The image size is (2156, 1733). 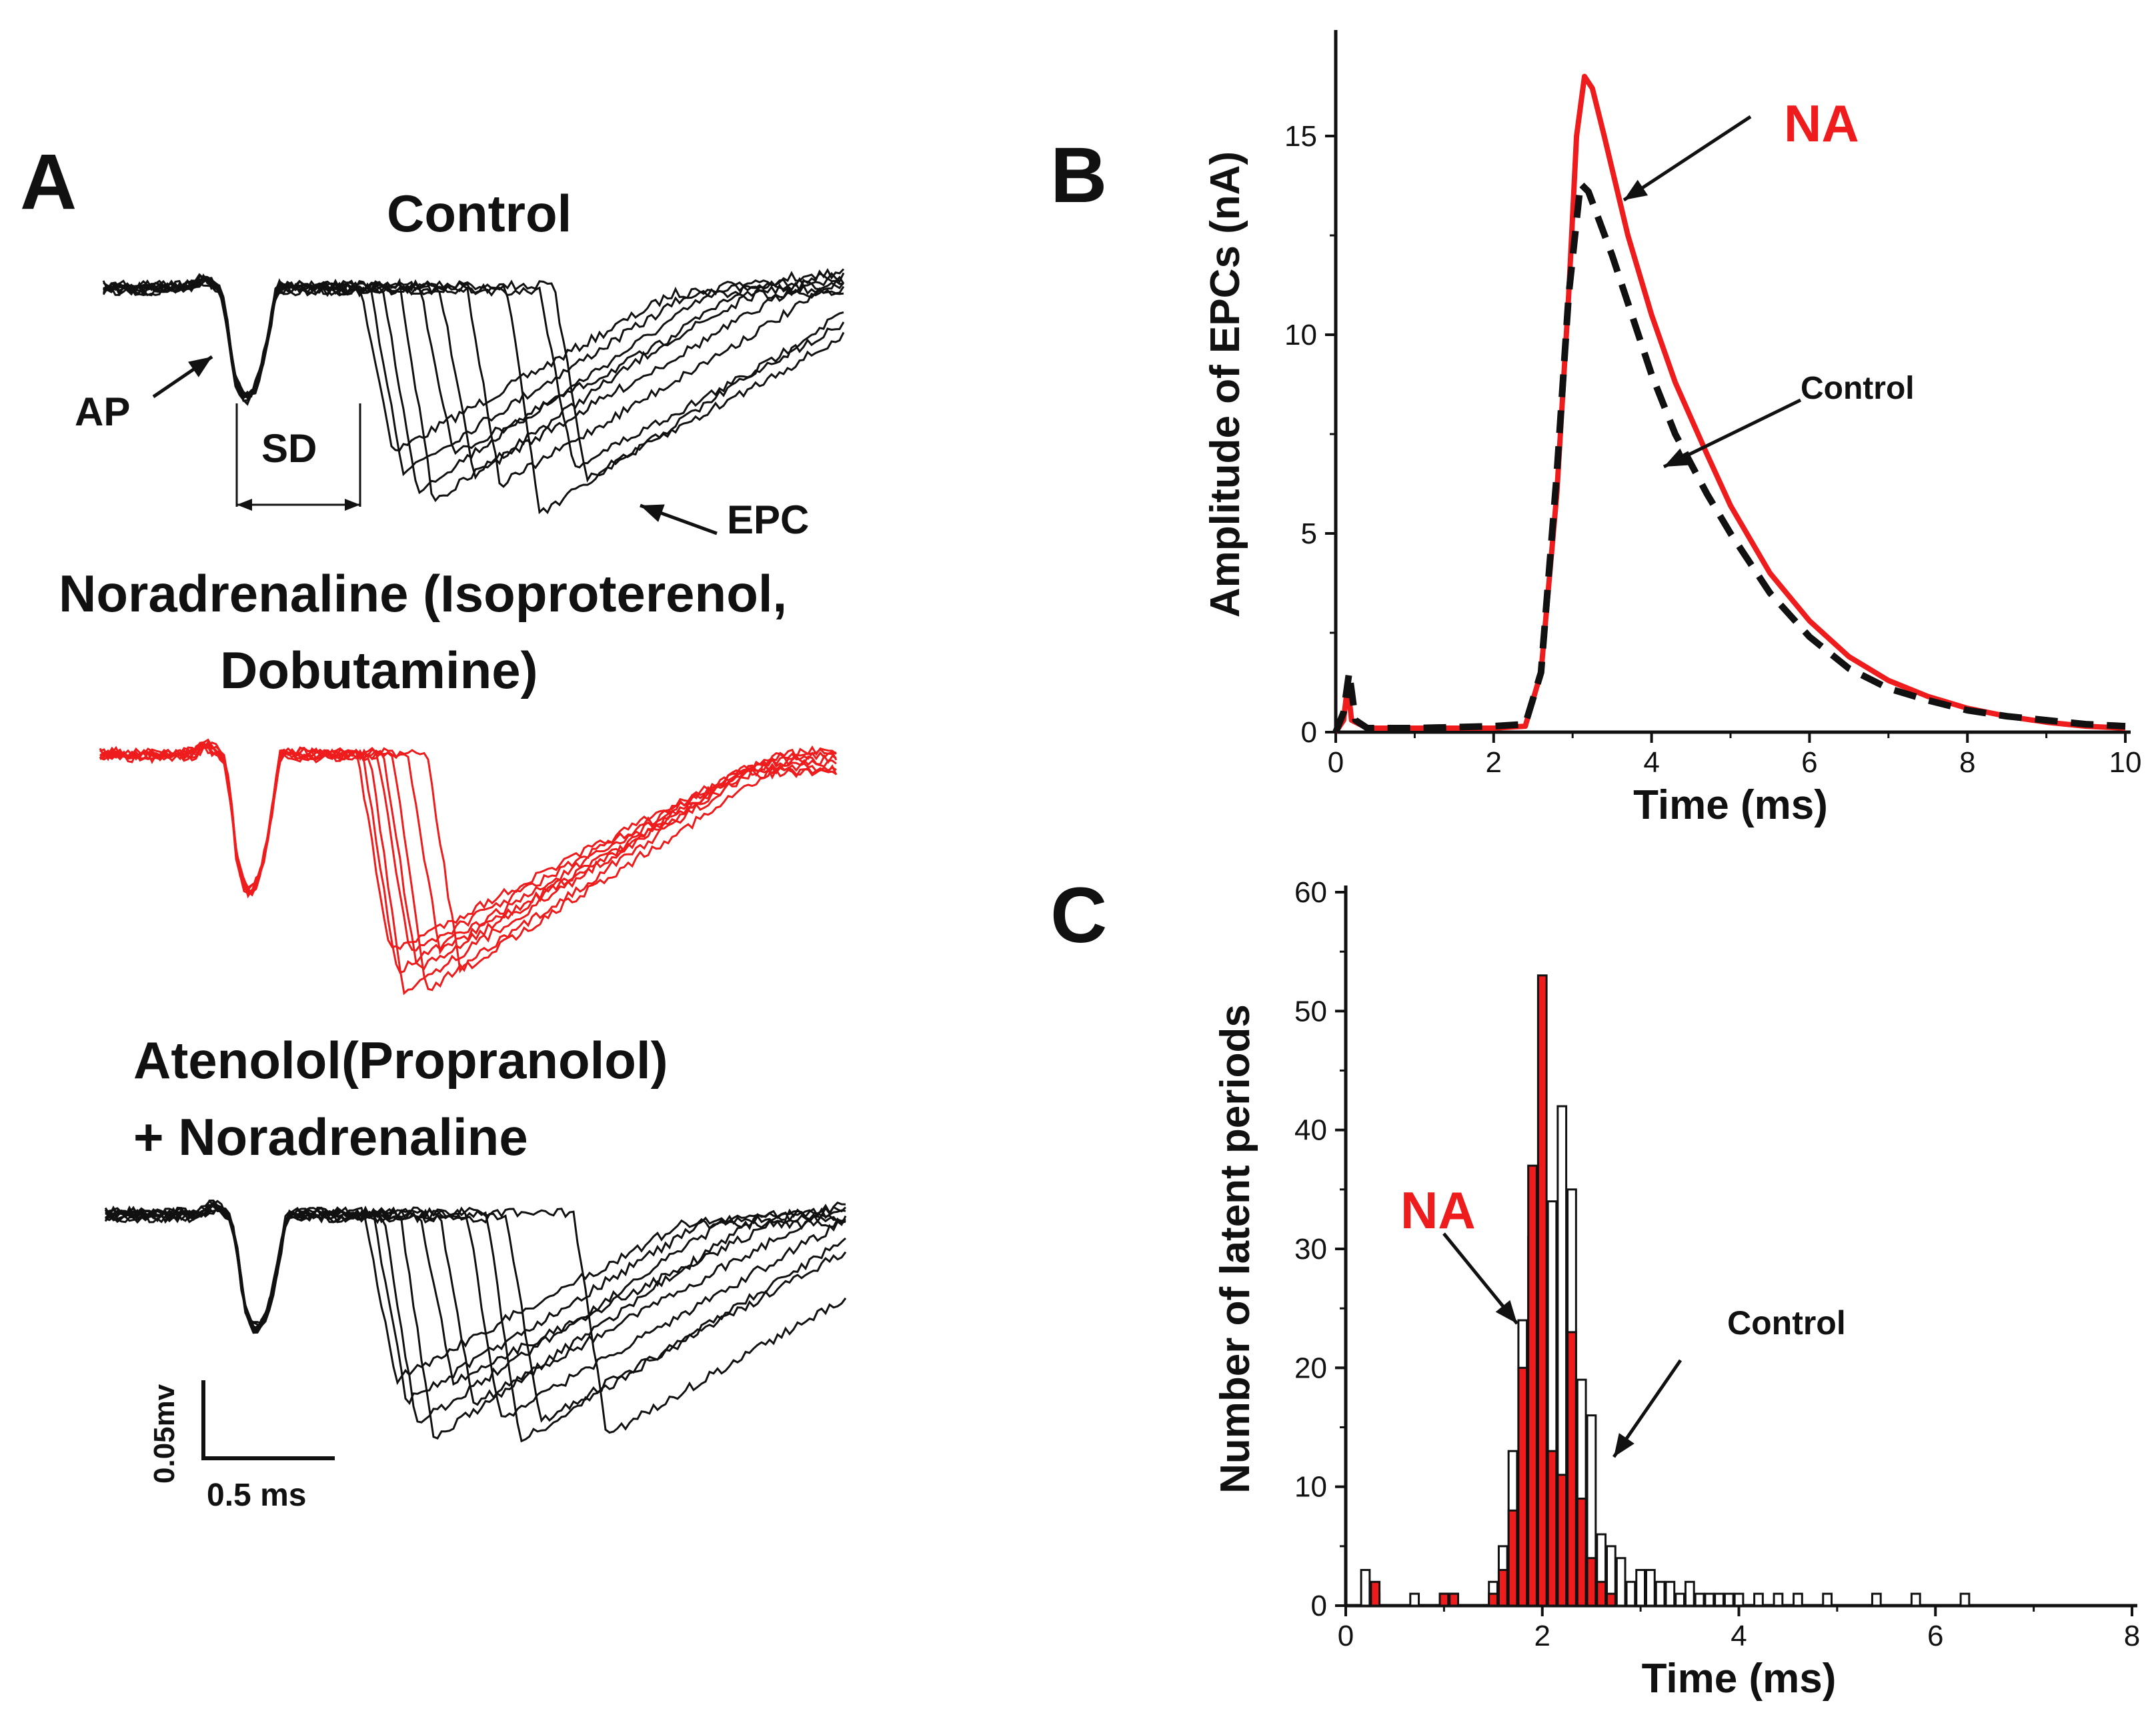 What do you see at coordinates (379, 670) in the screenshot?
I see `noradrenaline-title-line2: Dobutamine)` at bounding box center [379, 670].